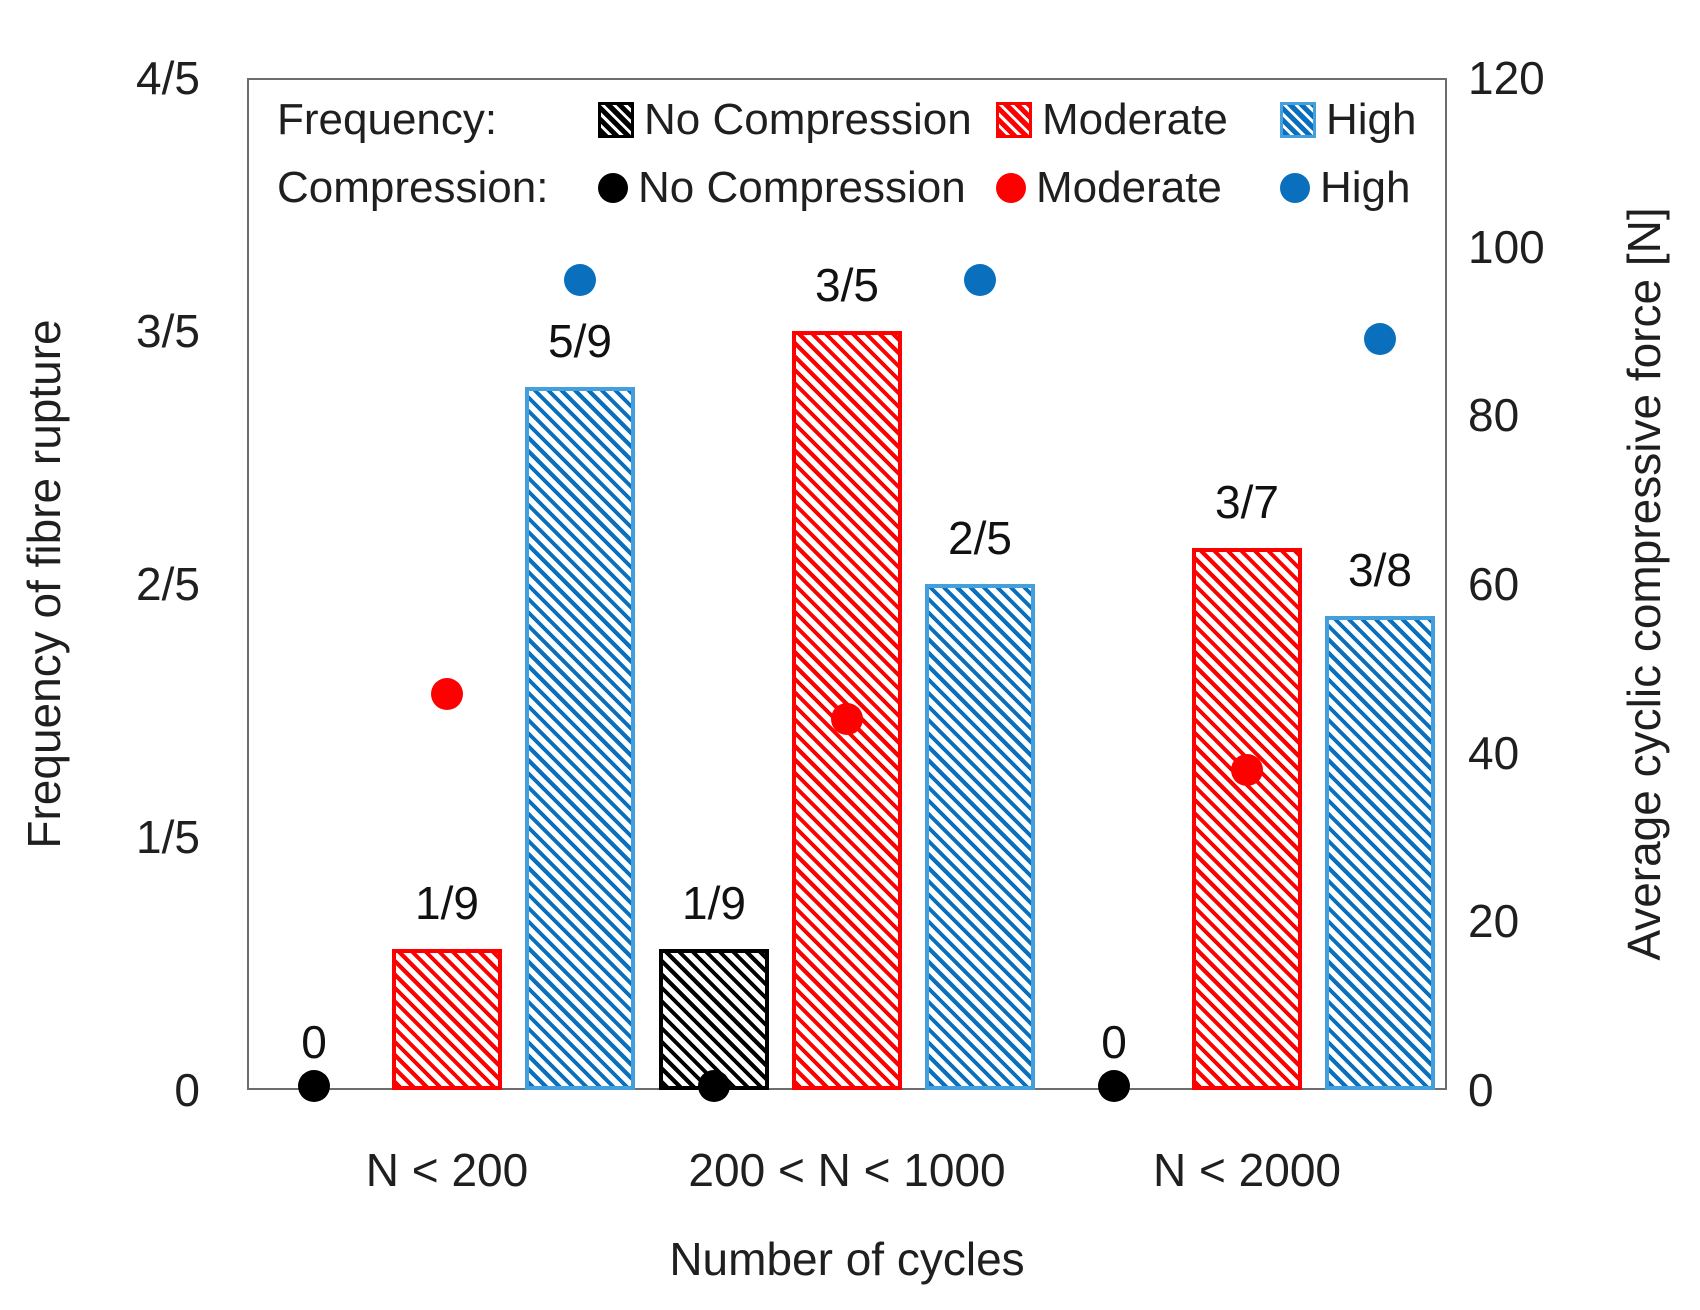  I want to click on right-axis-tick-label: 40, so click(1494, 752).